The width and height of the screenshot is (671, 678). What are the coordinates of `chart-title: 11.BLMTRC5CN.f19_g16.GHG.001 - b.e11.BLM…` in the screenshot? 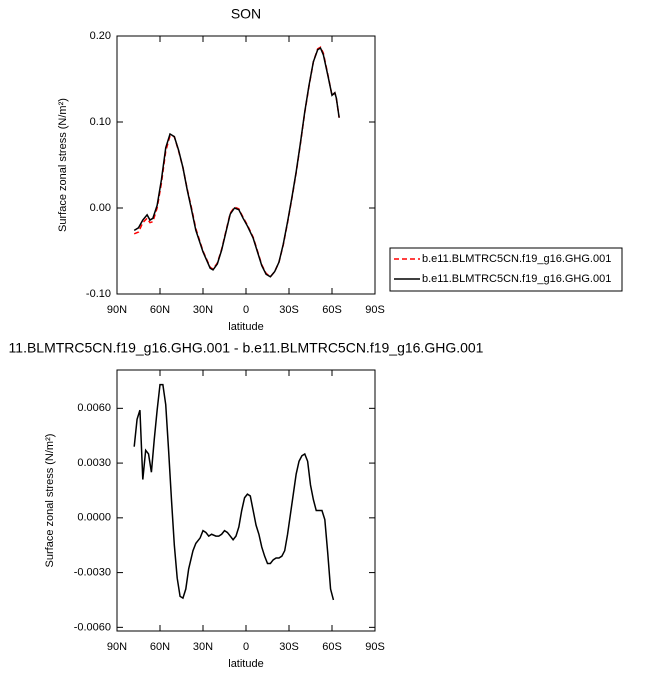 It's located at (246, 348).